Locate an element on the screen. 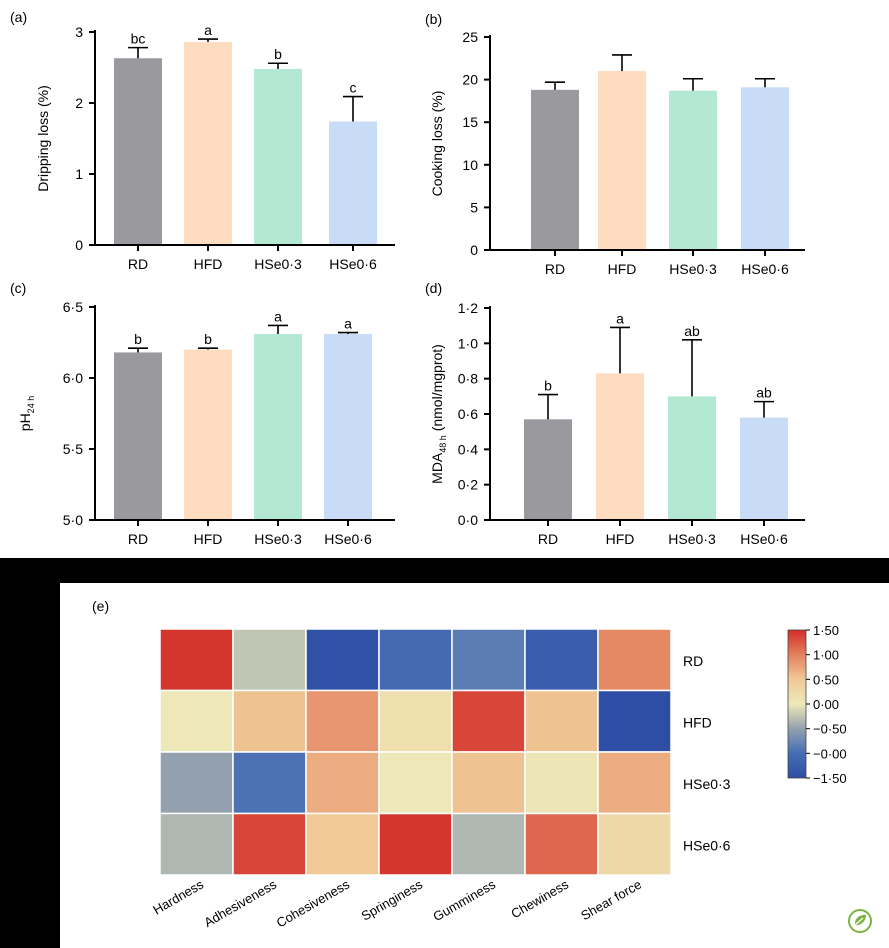 Image resolution: width=889 pixels, height=948 pixels. y-axis-label-subscript: 48 h is located at coordinates (443, 444).